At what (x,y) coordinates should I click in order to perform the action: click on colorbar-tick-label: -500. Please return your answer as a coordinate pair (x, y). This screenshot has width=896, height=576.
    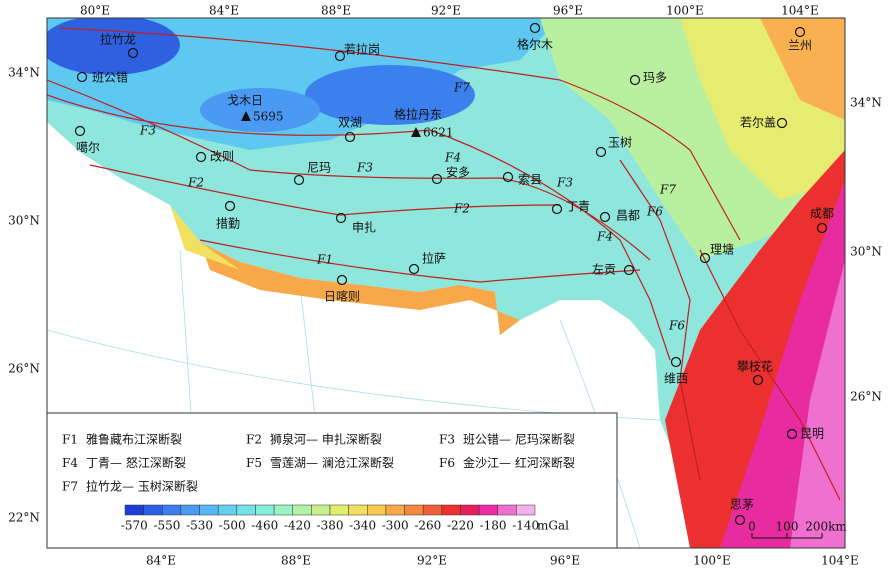
    Looking at the image, I should click on (232, 526).